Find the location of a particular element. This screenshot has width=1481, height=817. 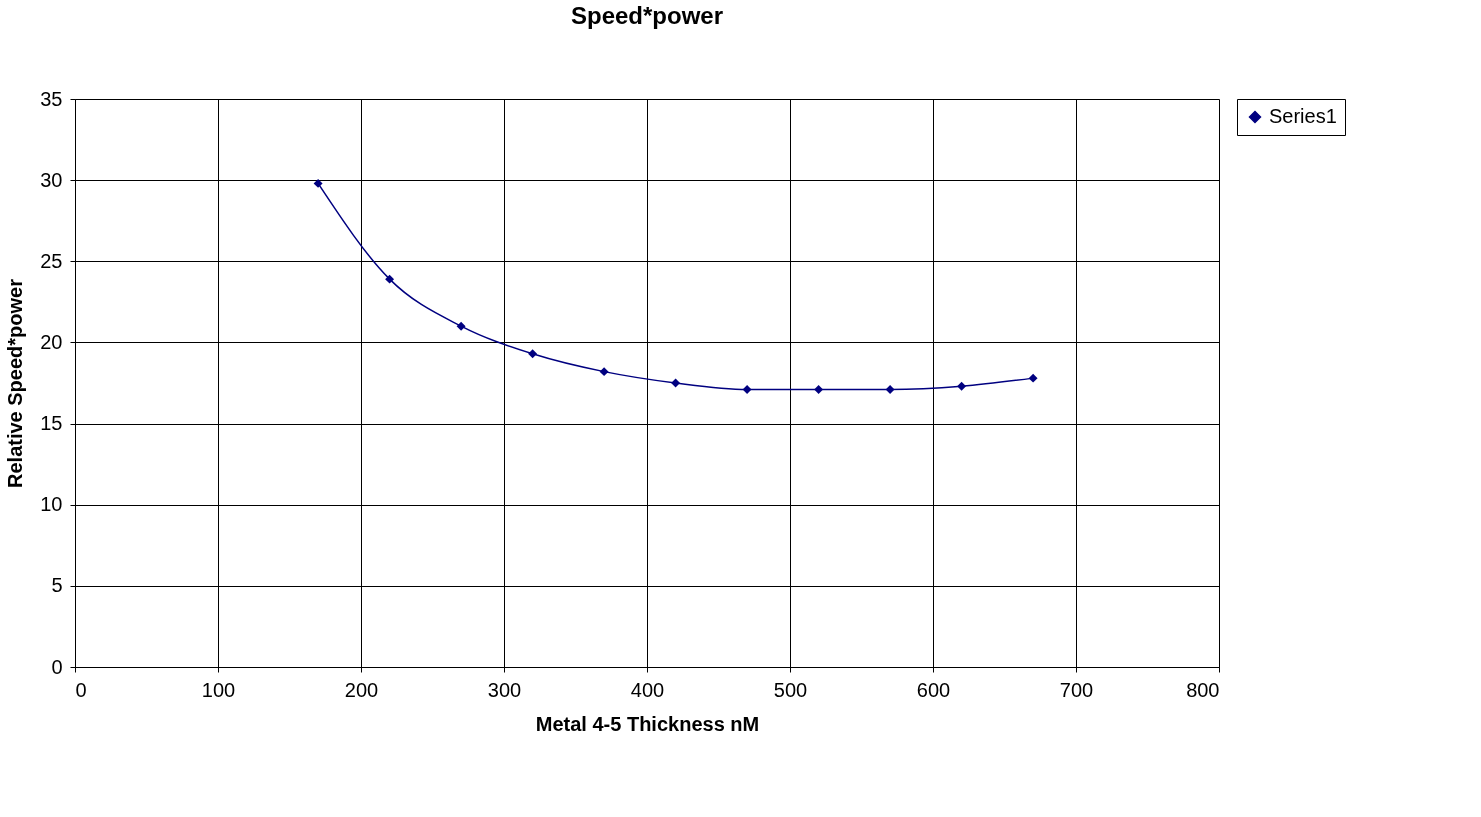

y-tick-label: 30 is located at coordinates (51, 179).